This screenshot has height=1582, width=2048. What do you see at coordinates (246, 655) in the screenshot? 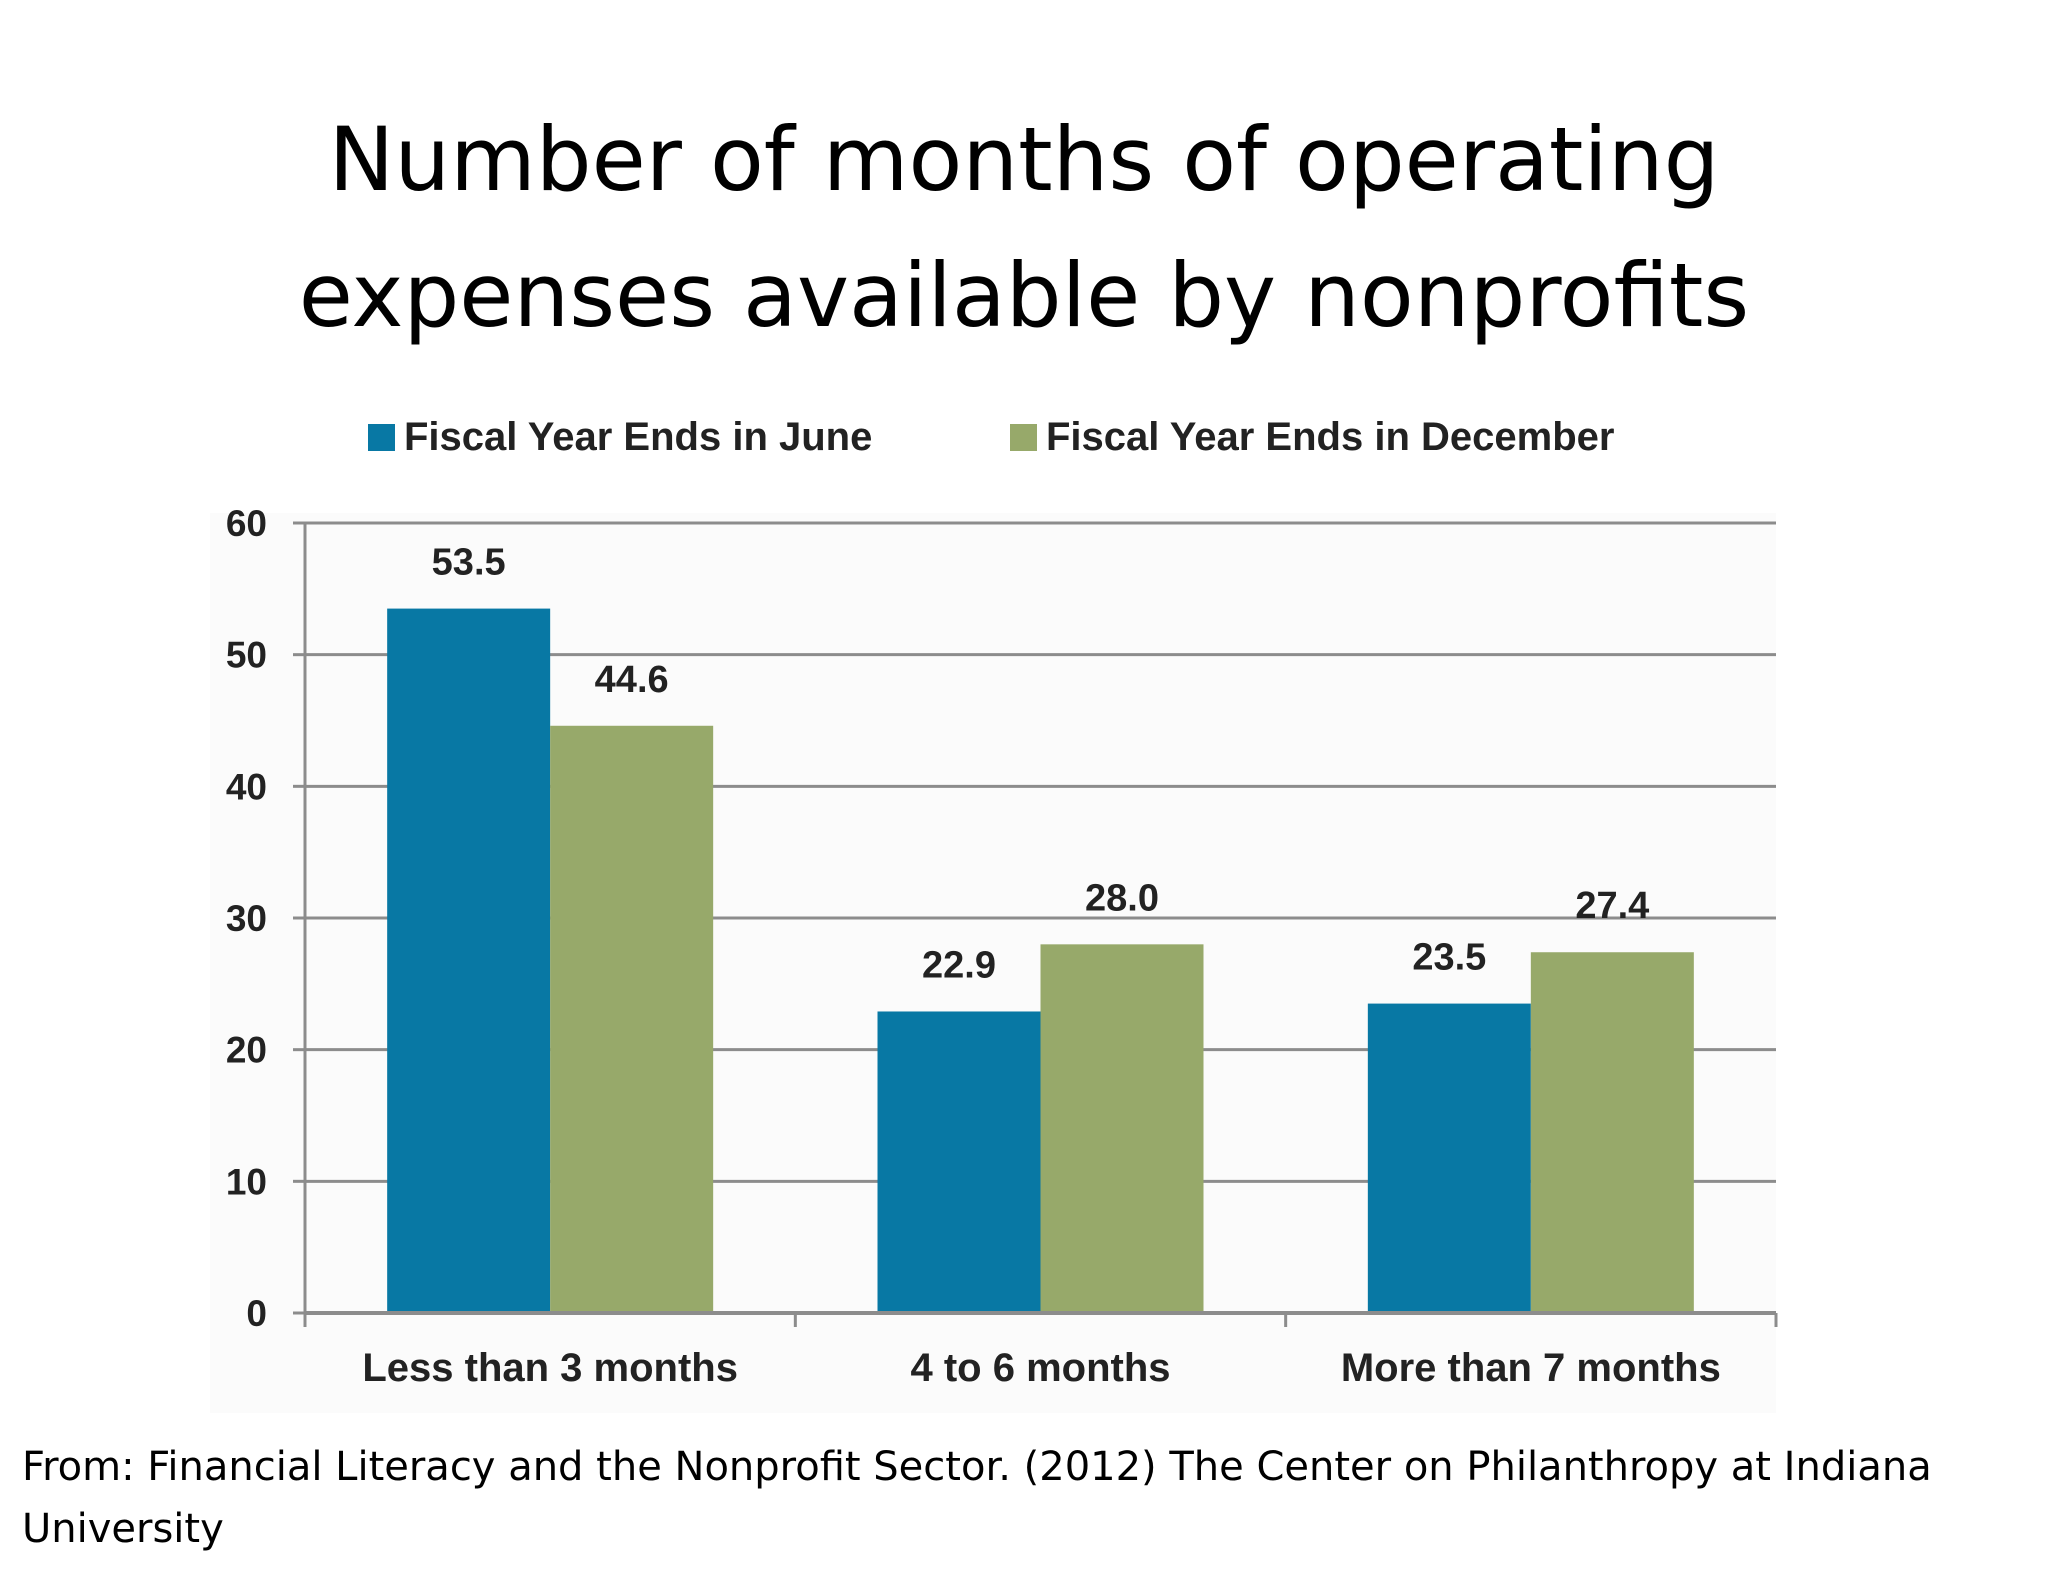
I see `y-tick-label-5: 50` at bounding box center [246, 655].